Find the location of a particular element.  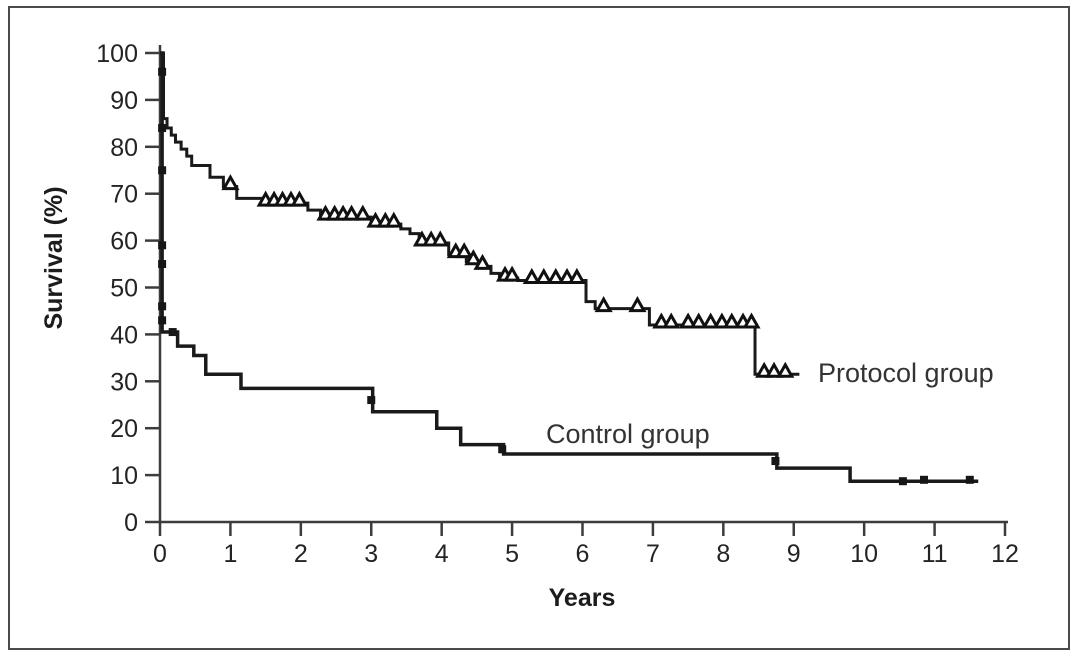

x-axis-title: Years is located at coordinates (582, 598).